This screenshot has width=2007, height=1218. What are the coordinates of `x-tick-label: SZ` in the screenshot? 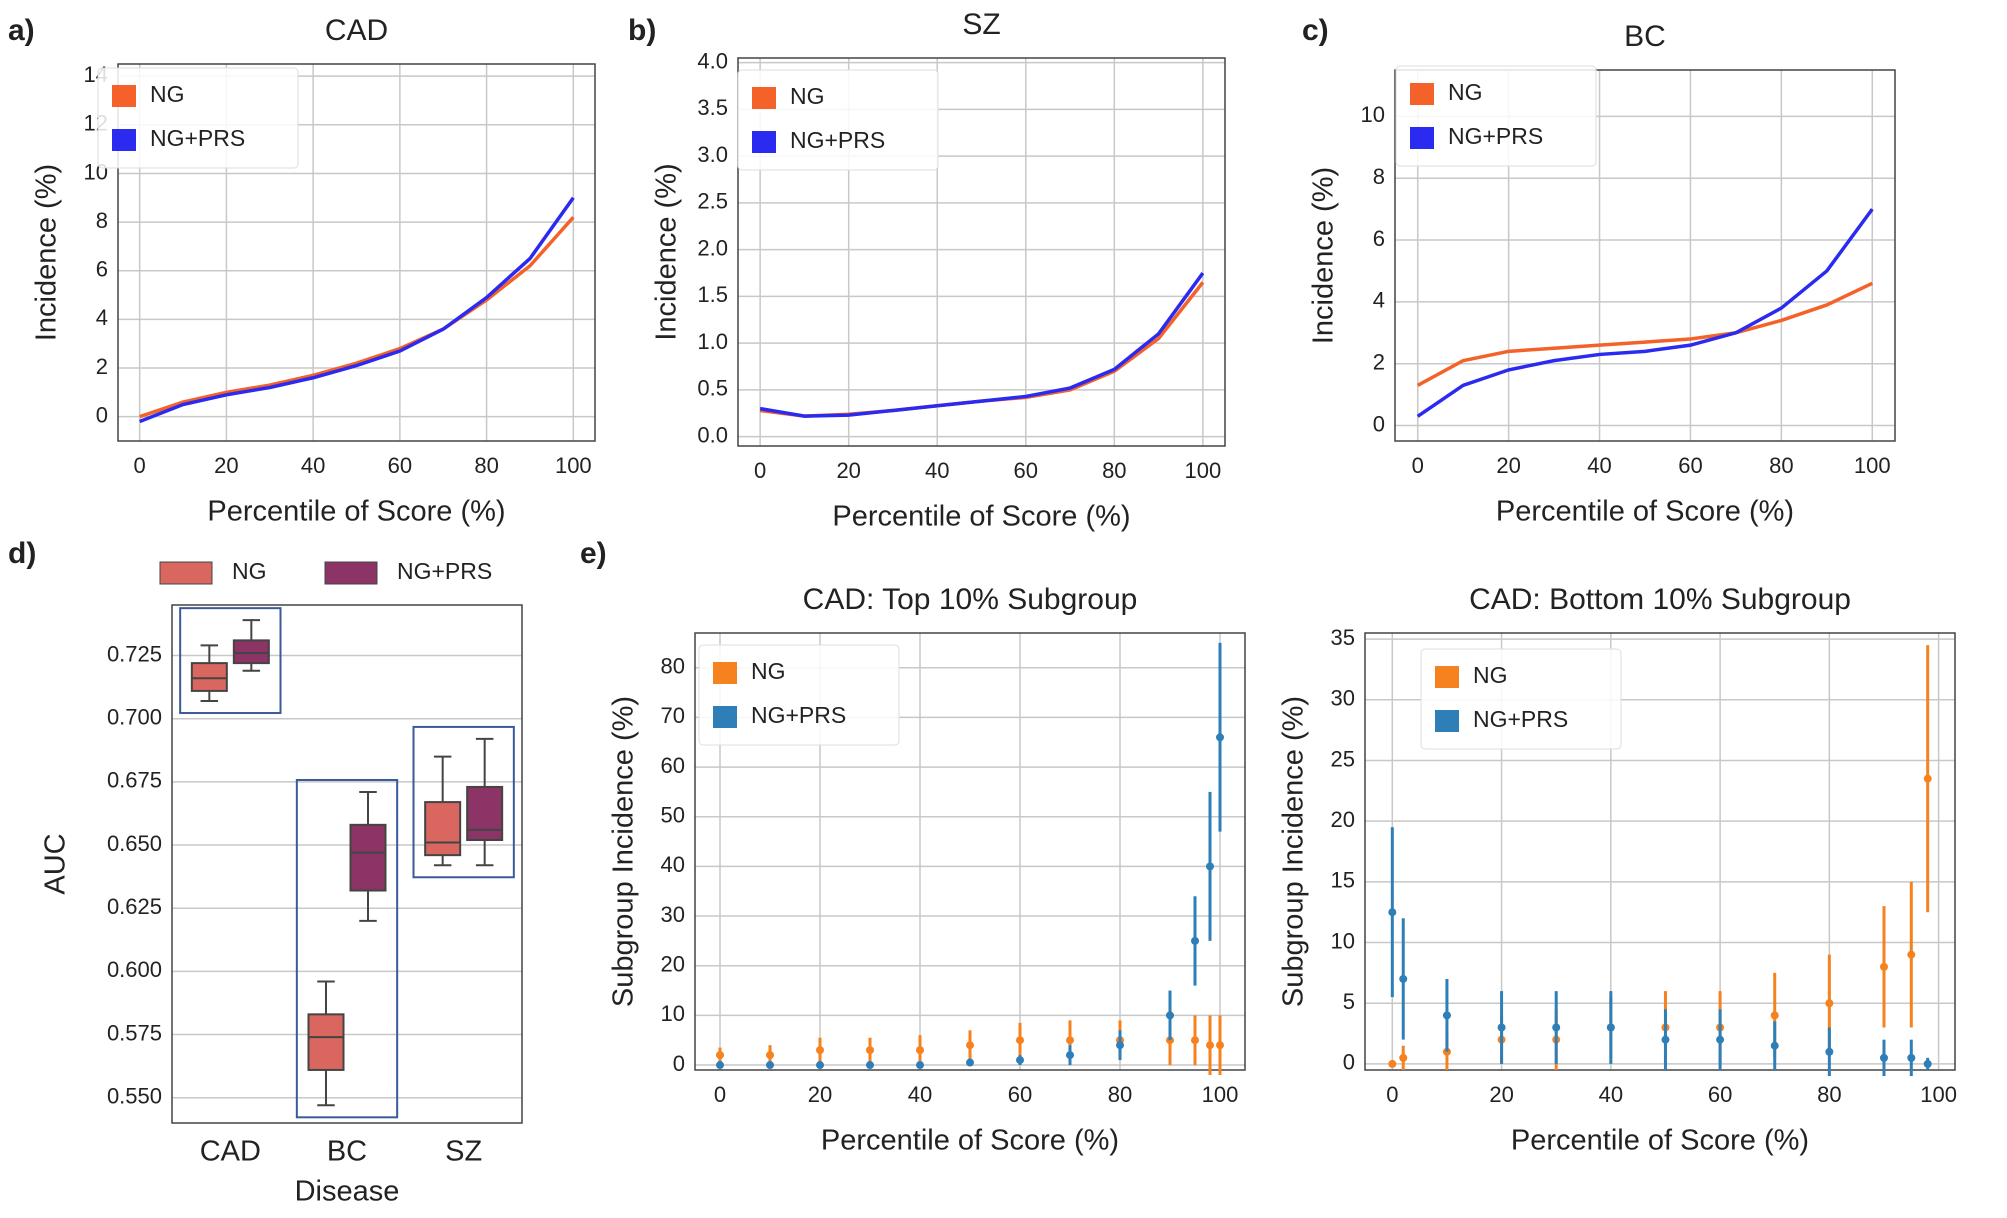 It's located at (463, 1152).